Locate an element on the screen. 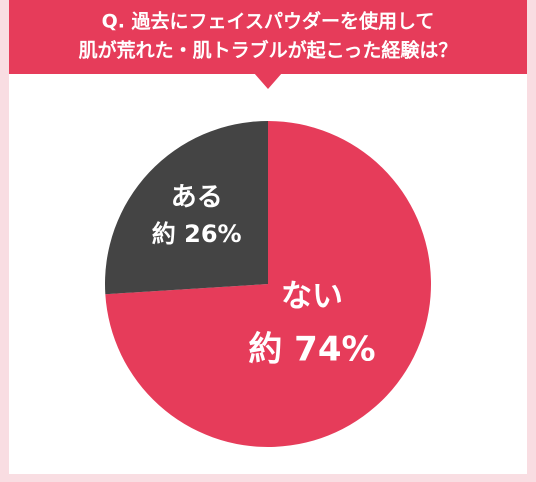 This screenshot has height=482, width=536. chart-title: Q. 過去にフェイスパウダーを使用して is located at coordinates (268, 21).